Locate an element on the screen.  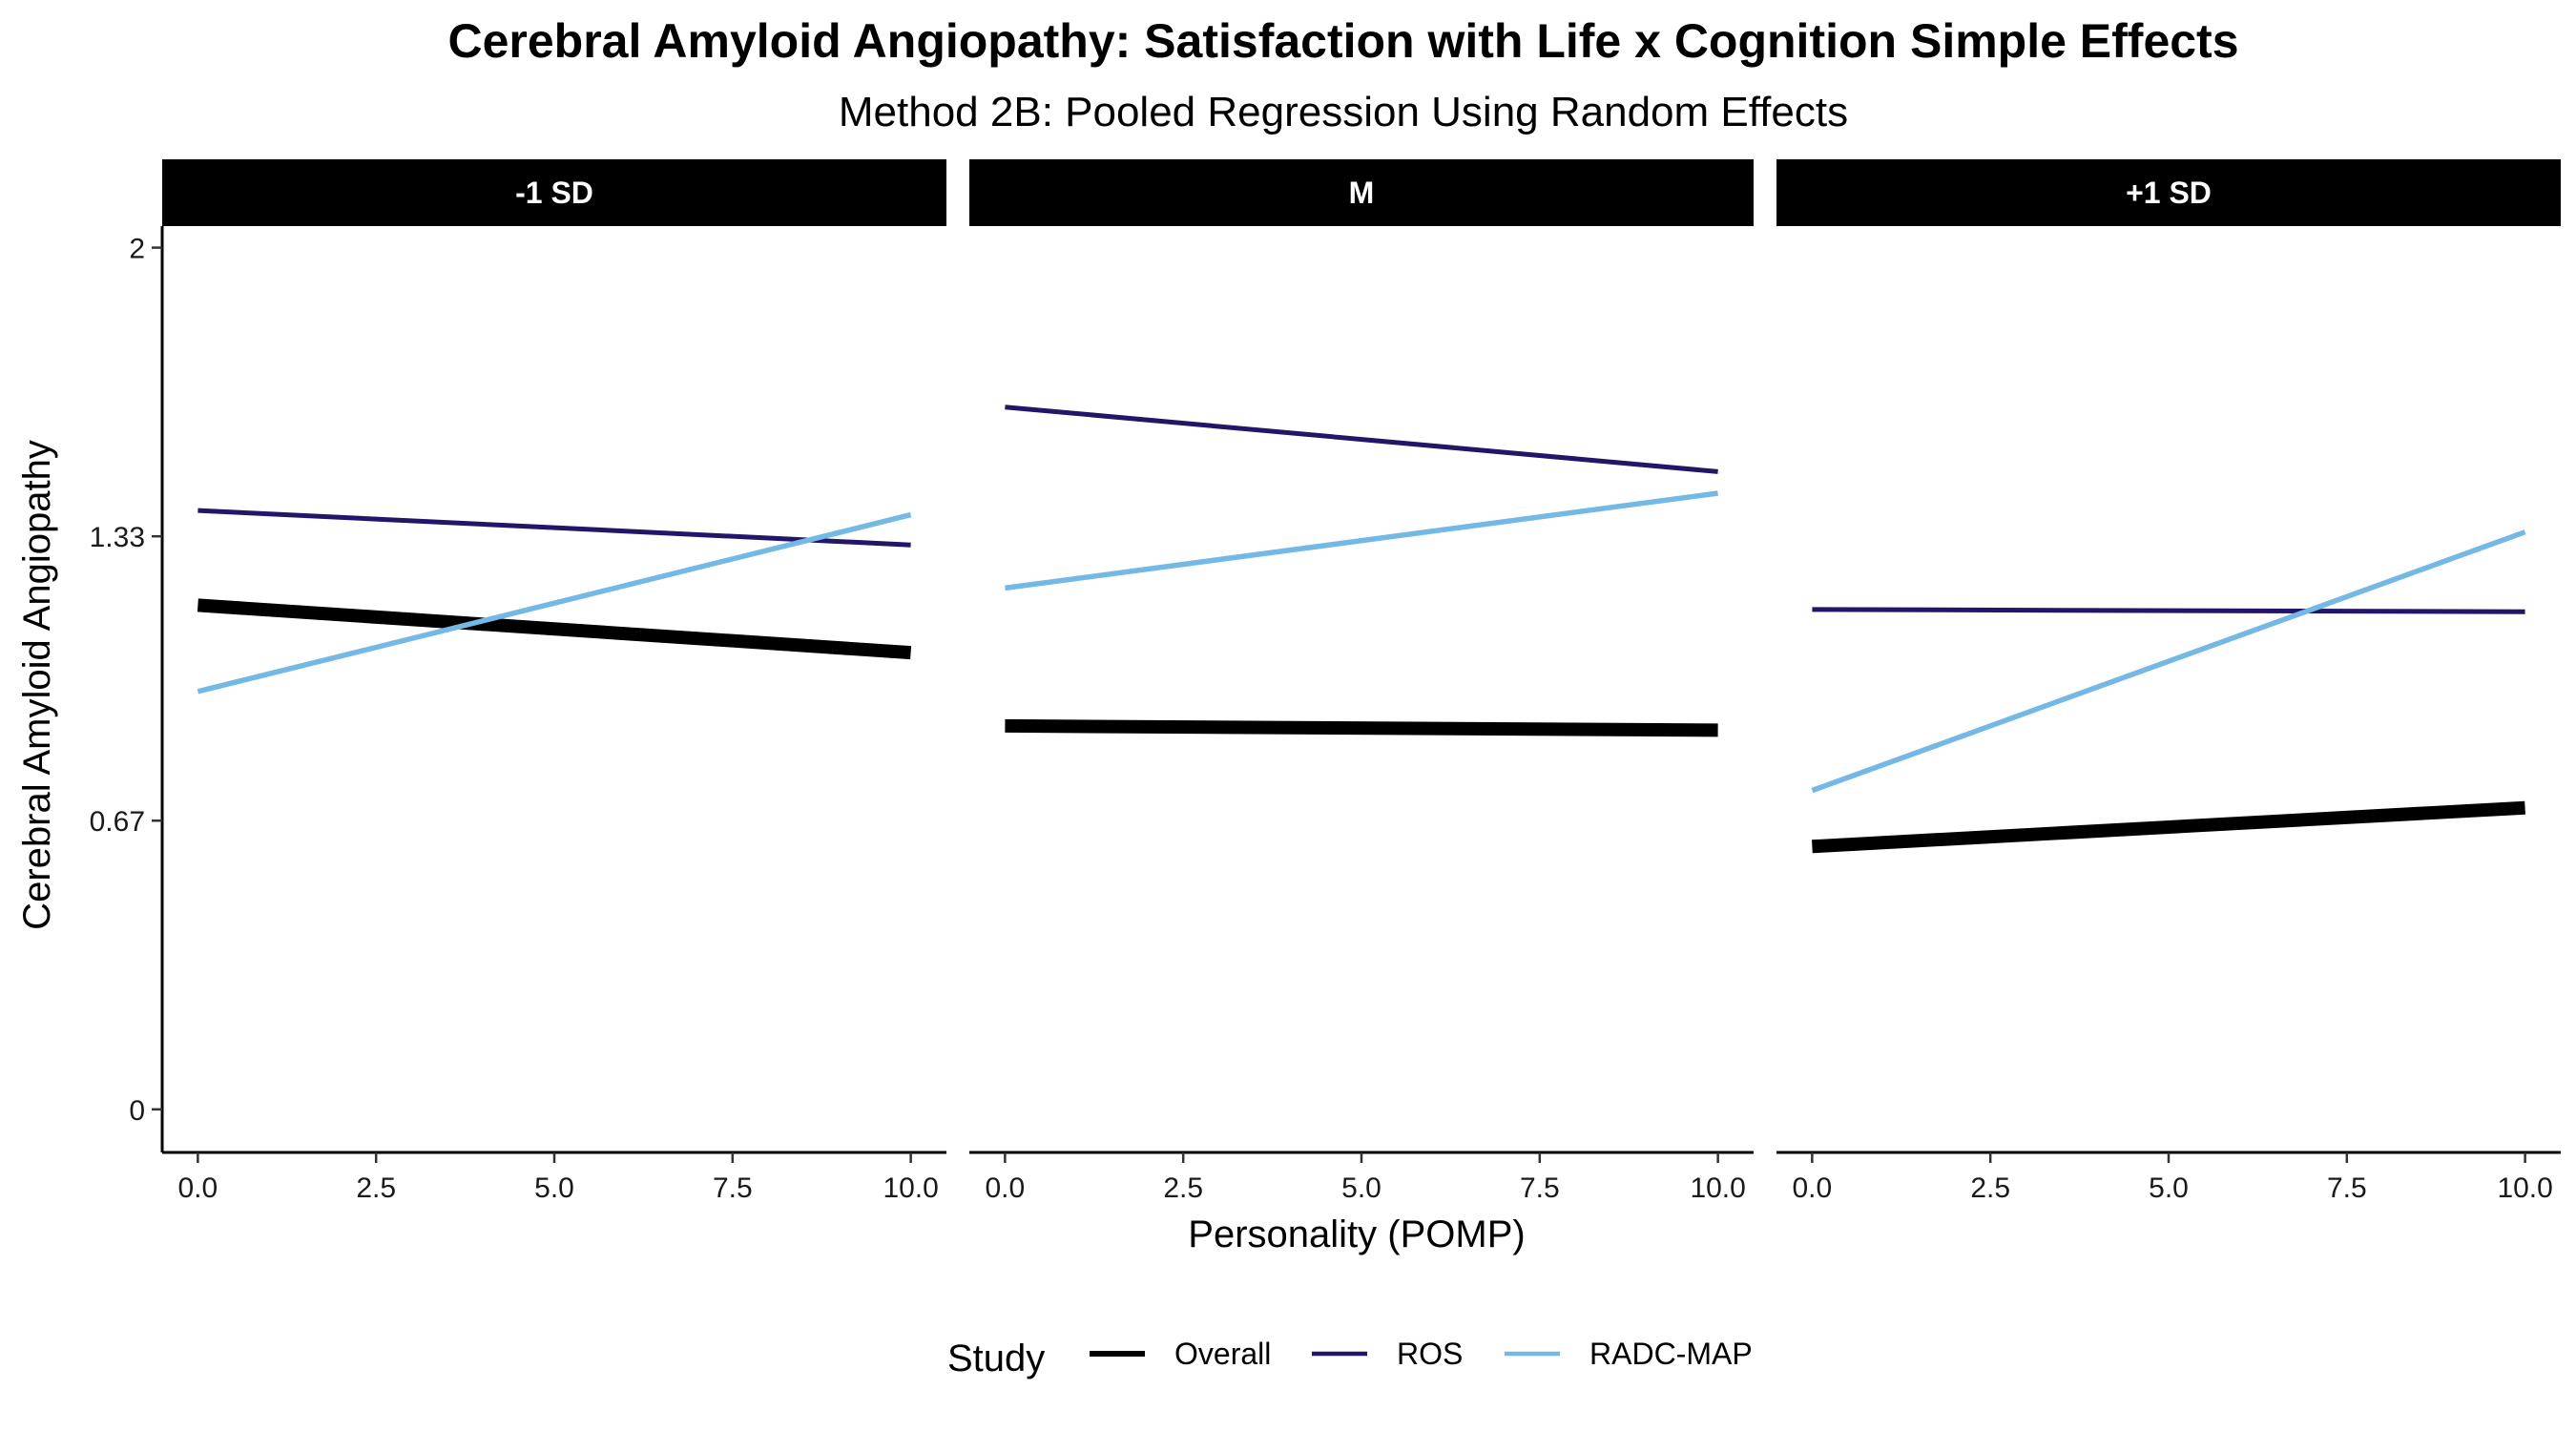
legend-label: Overall is located at coordinates (1222, 1354).